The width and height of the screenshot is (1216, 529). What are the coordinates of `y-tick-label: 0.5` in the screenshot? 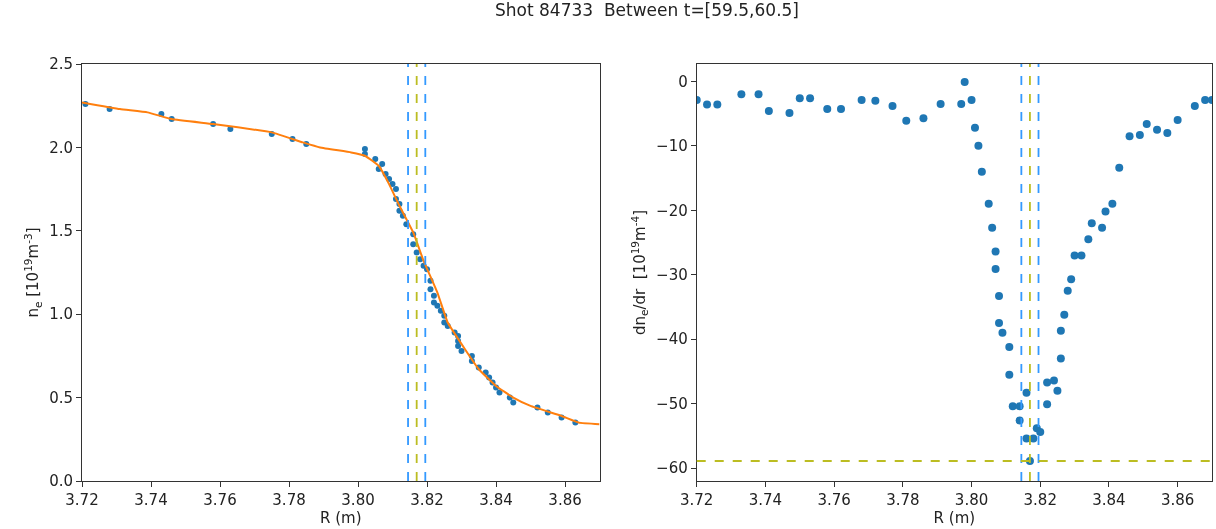 It's located at (61, 397).